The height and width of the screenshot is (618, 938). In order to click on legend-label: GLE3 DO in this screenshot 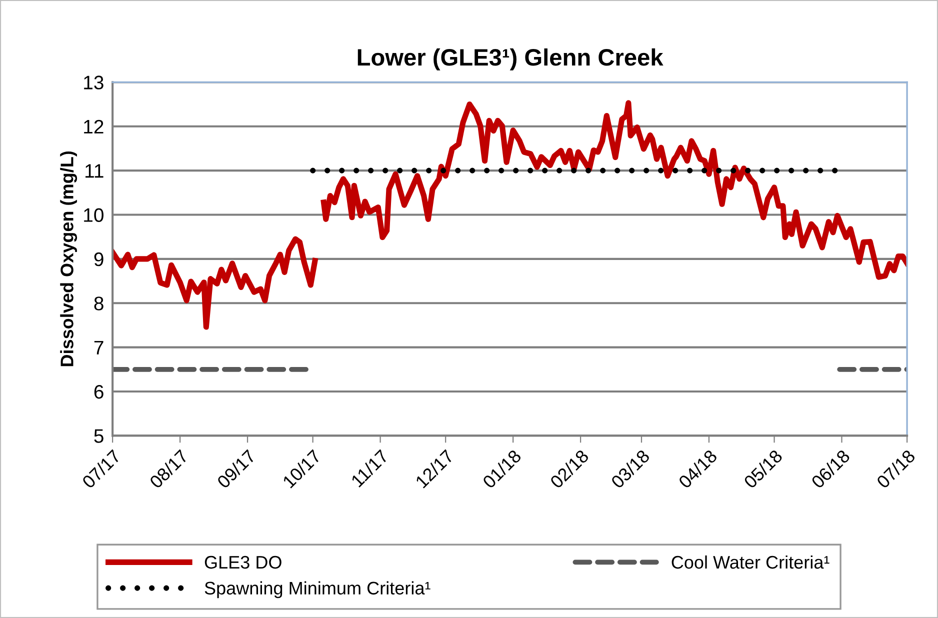, I will do `click(243, 562)`.